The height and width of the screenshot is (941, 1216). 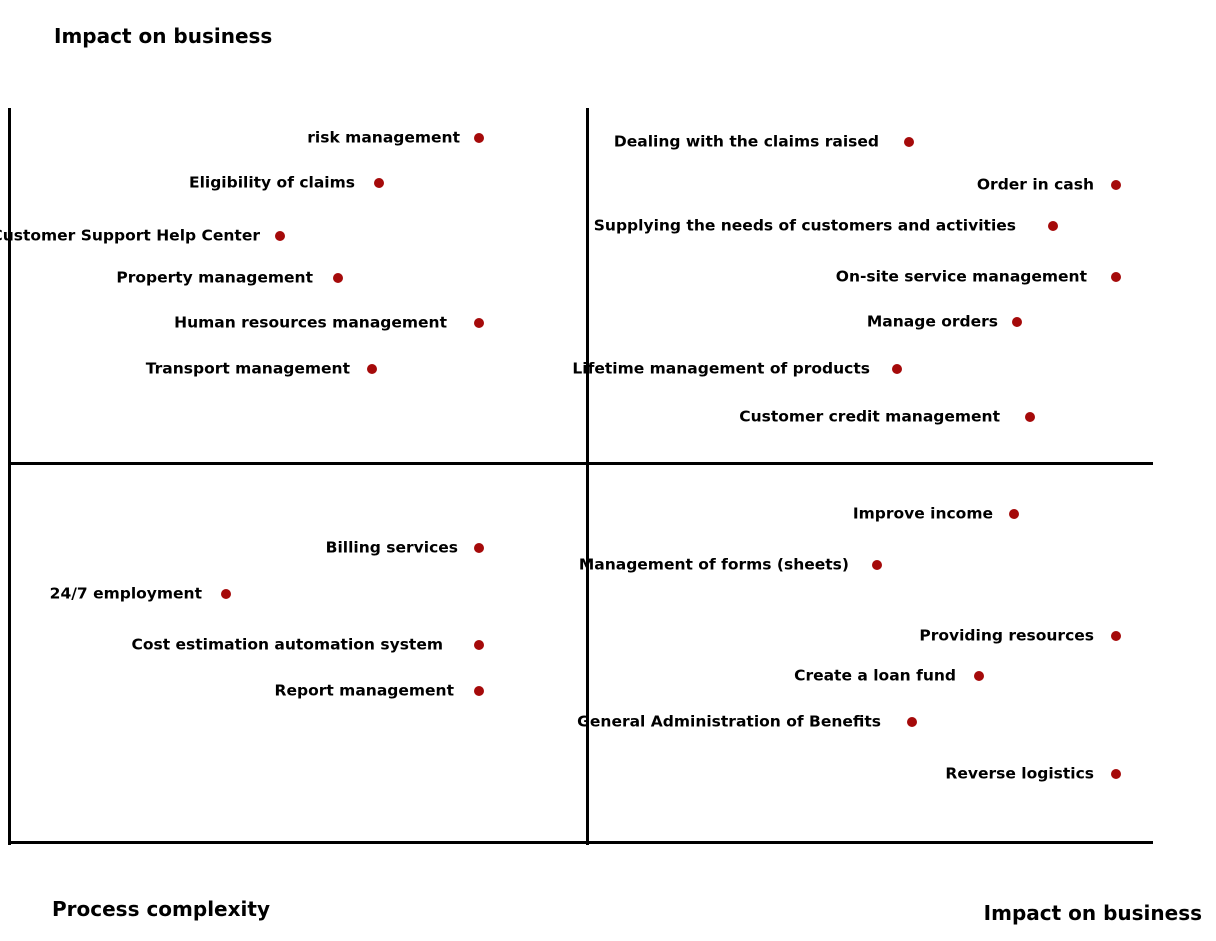 I want to click on item-label-bottom-right: Reverse logistics, so click(x=1019, y=773).